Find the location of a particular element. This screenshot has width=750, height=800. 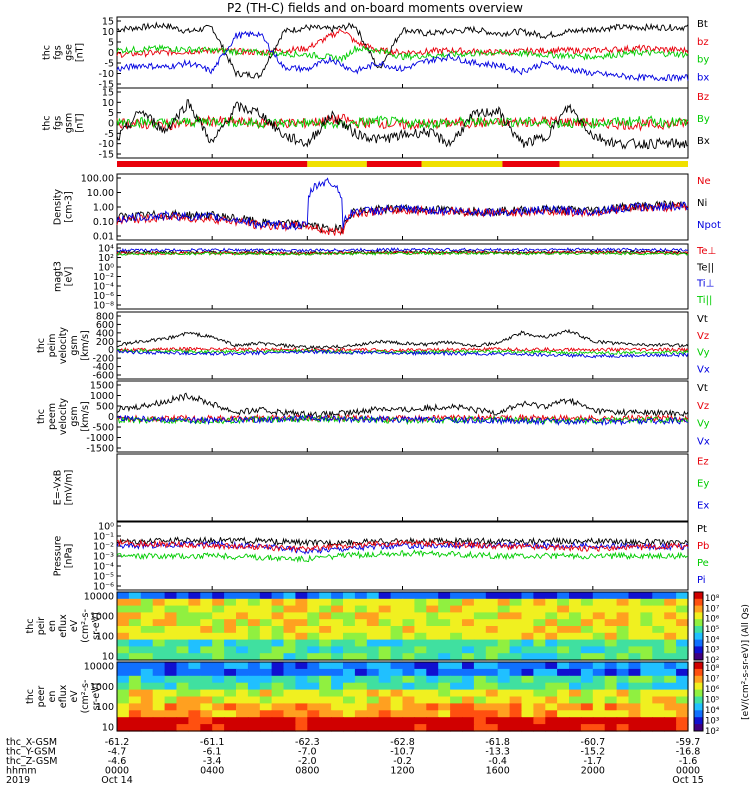

legend-Npot: Npot is located at coordinates (709, 225).